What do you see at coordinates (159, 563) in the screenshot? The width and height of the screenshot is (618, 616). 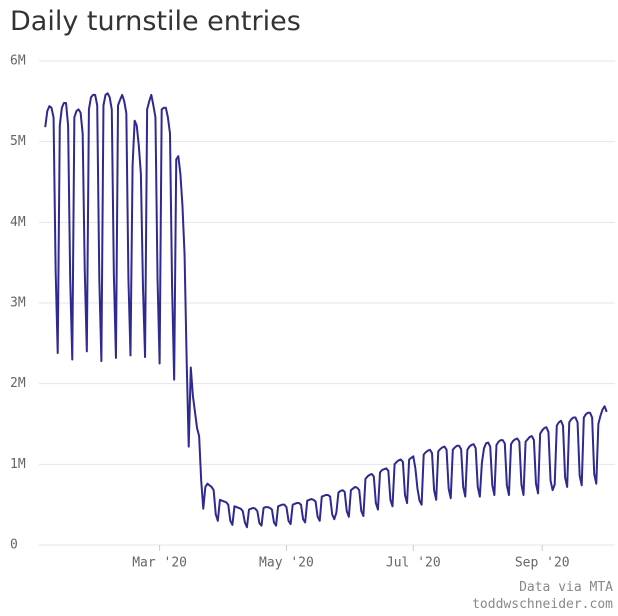 I see `x-tick-label: Mar '20` at bounding box center [159, 563].